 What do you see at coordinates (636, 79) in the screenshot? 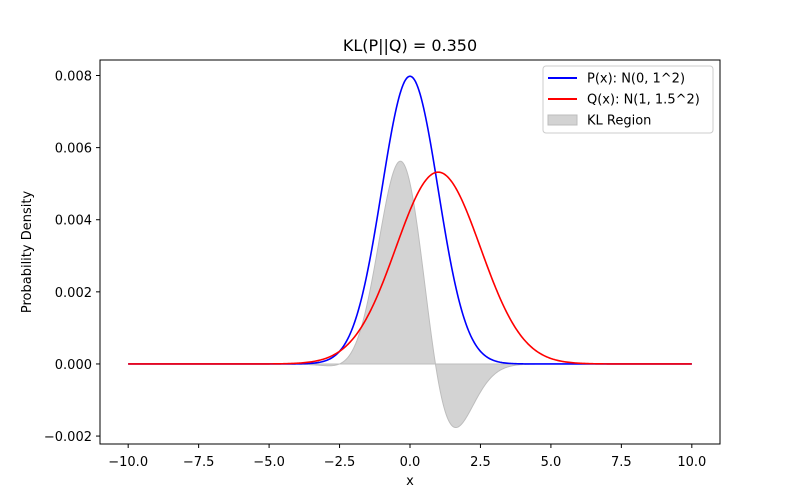
I see `legend-label: P(x): N(0, 1^2)` at bounding box center [636, 79].